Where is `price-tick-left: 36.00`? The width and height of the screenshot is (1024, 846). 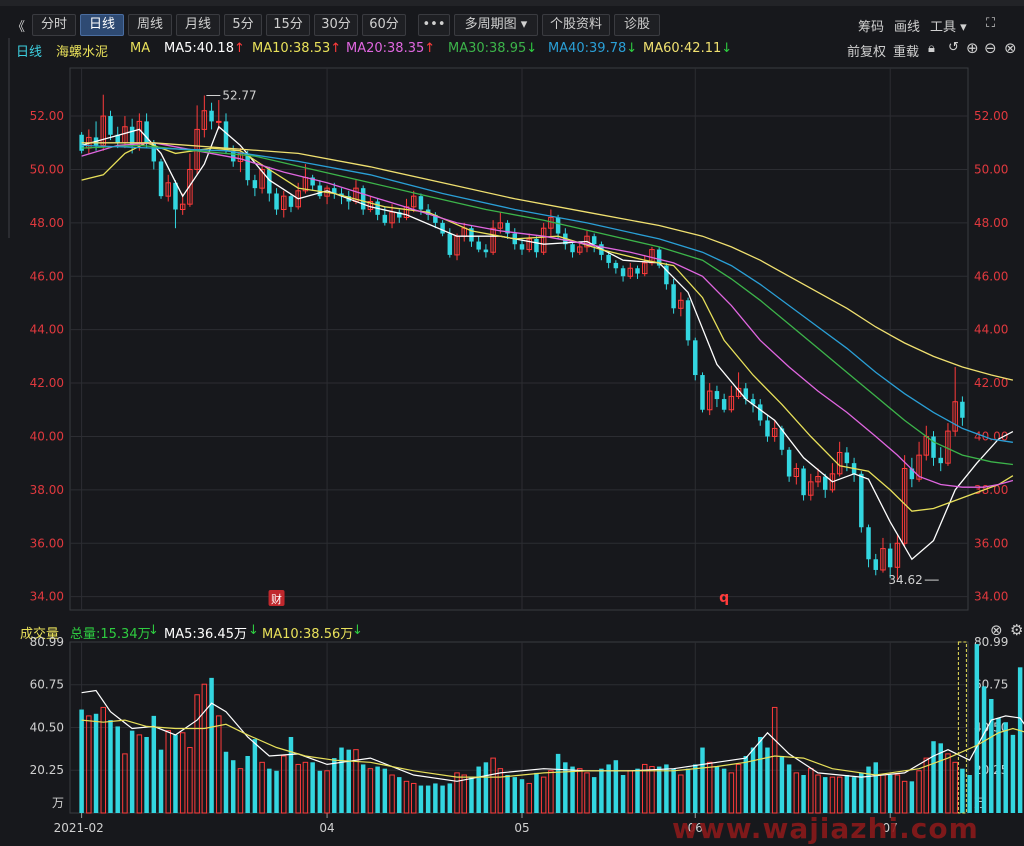 price-tick-left: 36.00 is located at coordinates (47, 543).